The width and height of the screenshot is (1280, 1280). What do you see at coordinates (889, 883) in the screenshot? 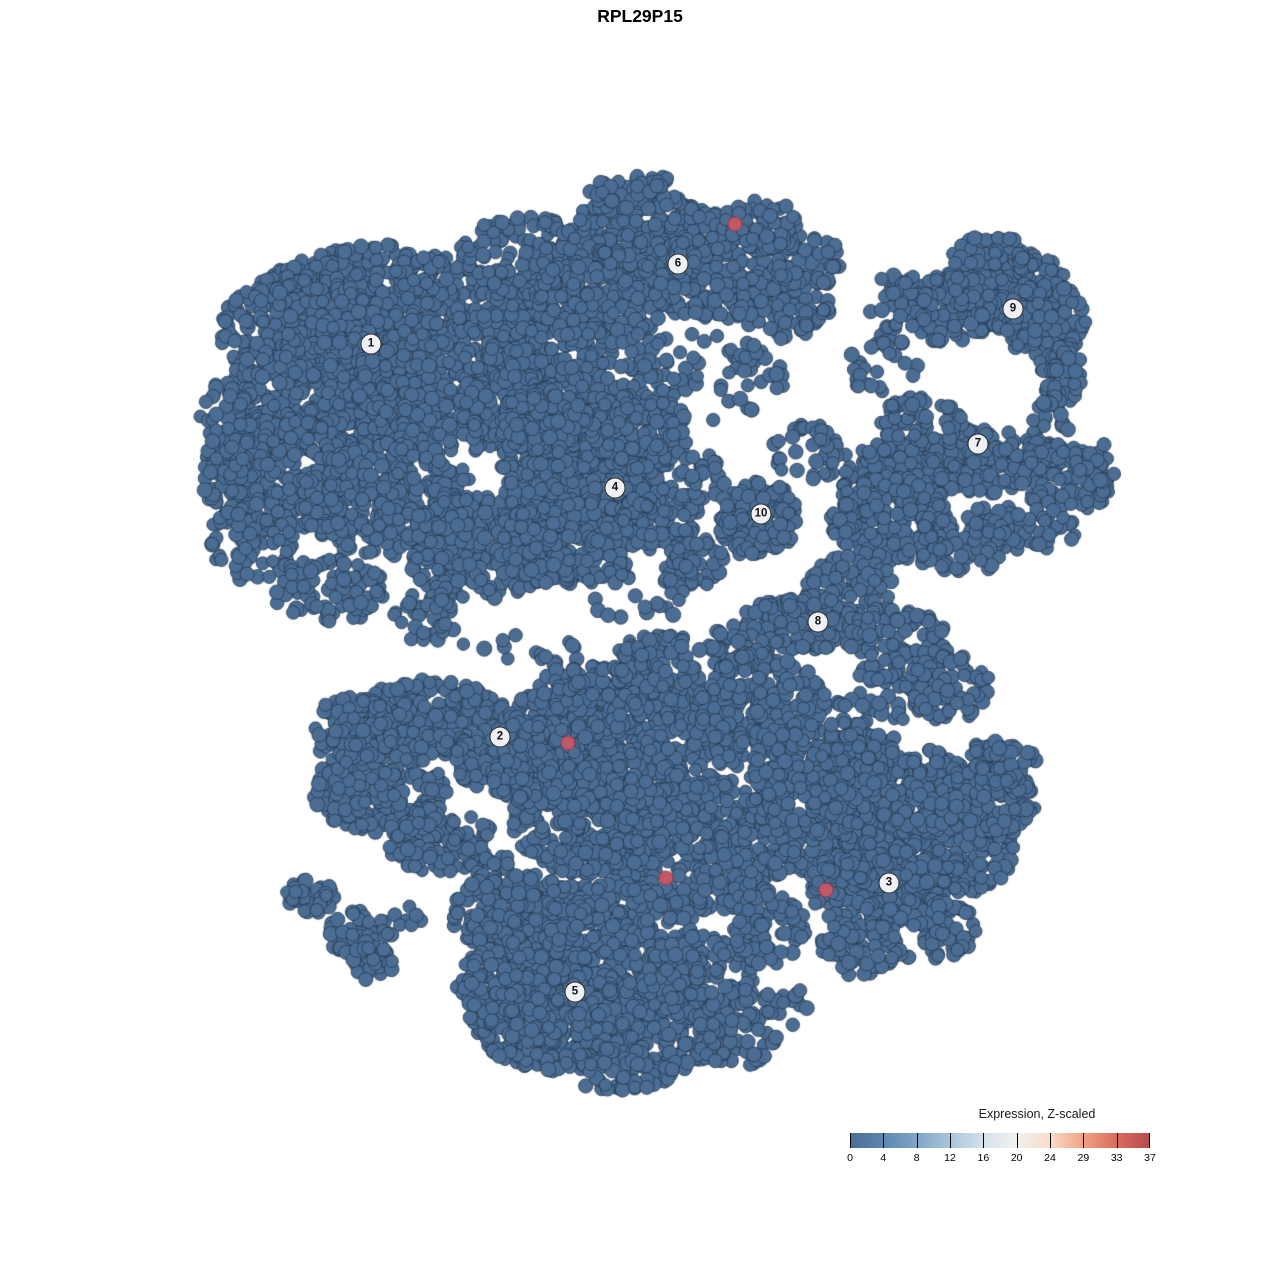
I see `cluster-label-3: 3` at bounding box center [889, 883].